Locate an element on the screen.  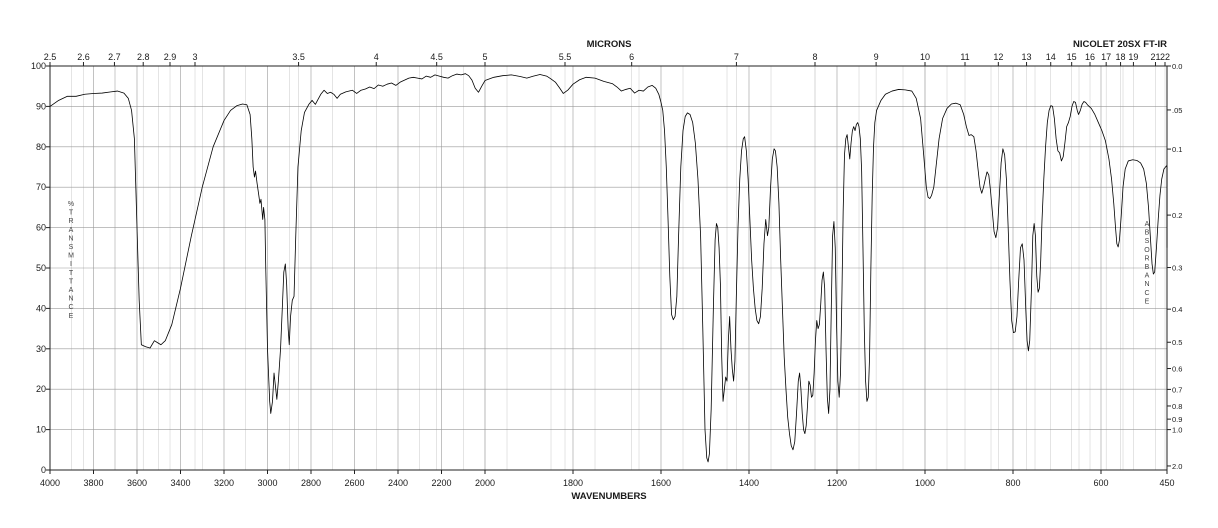
absorbance-tick-label: 0.3 is located at coordinates (1177, 268).